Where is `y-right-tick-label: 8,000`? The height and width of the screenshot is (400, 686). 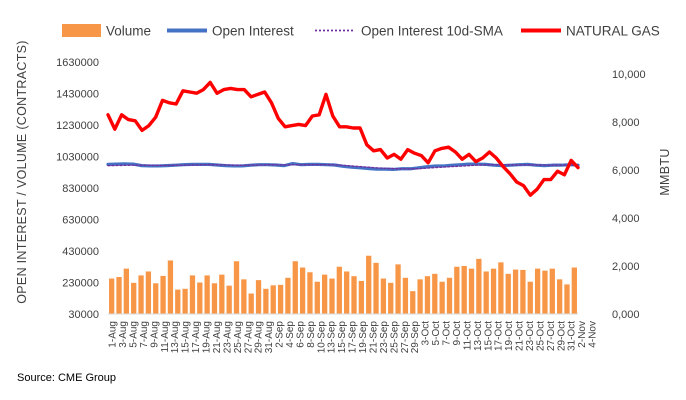 y-right-tick-label: 8,000 is located at coordinates (626, 123).